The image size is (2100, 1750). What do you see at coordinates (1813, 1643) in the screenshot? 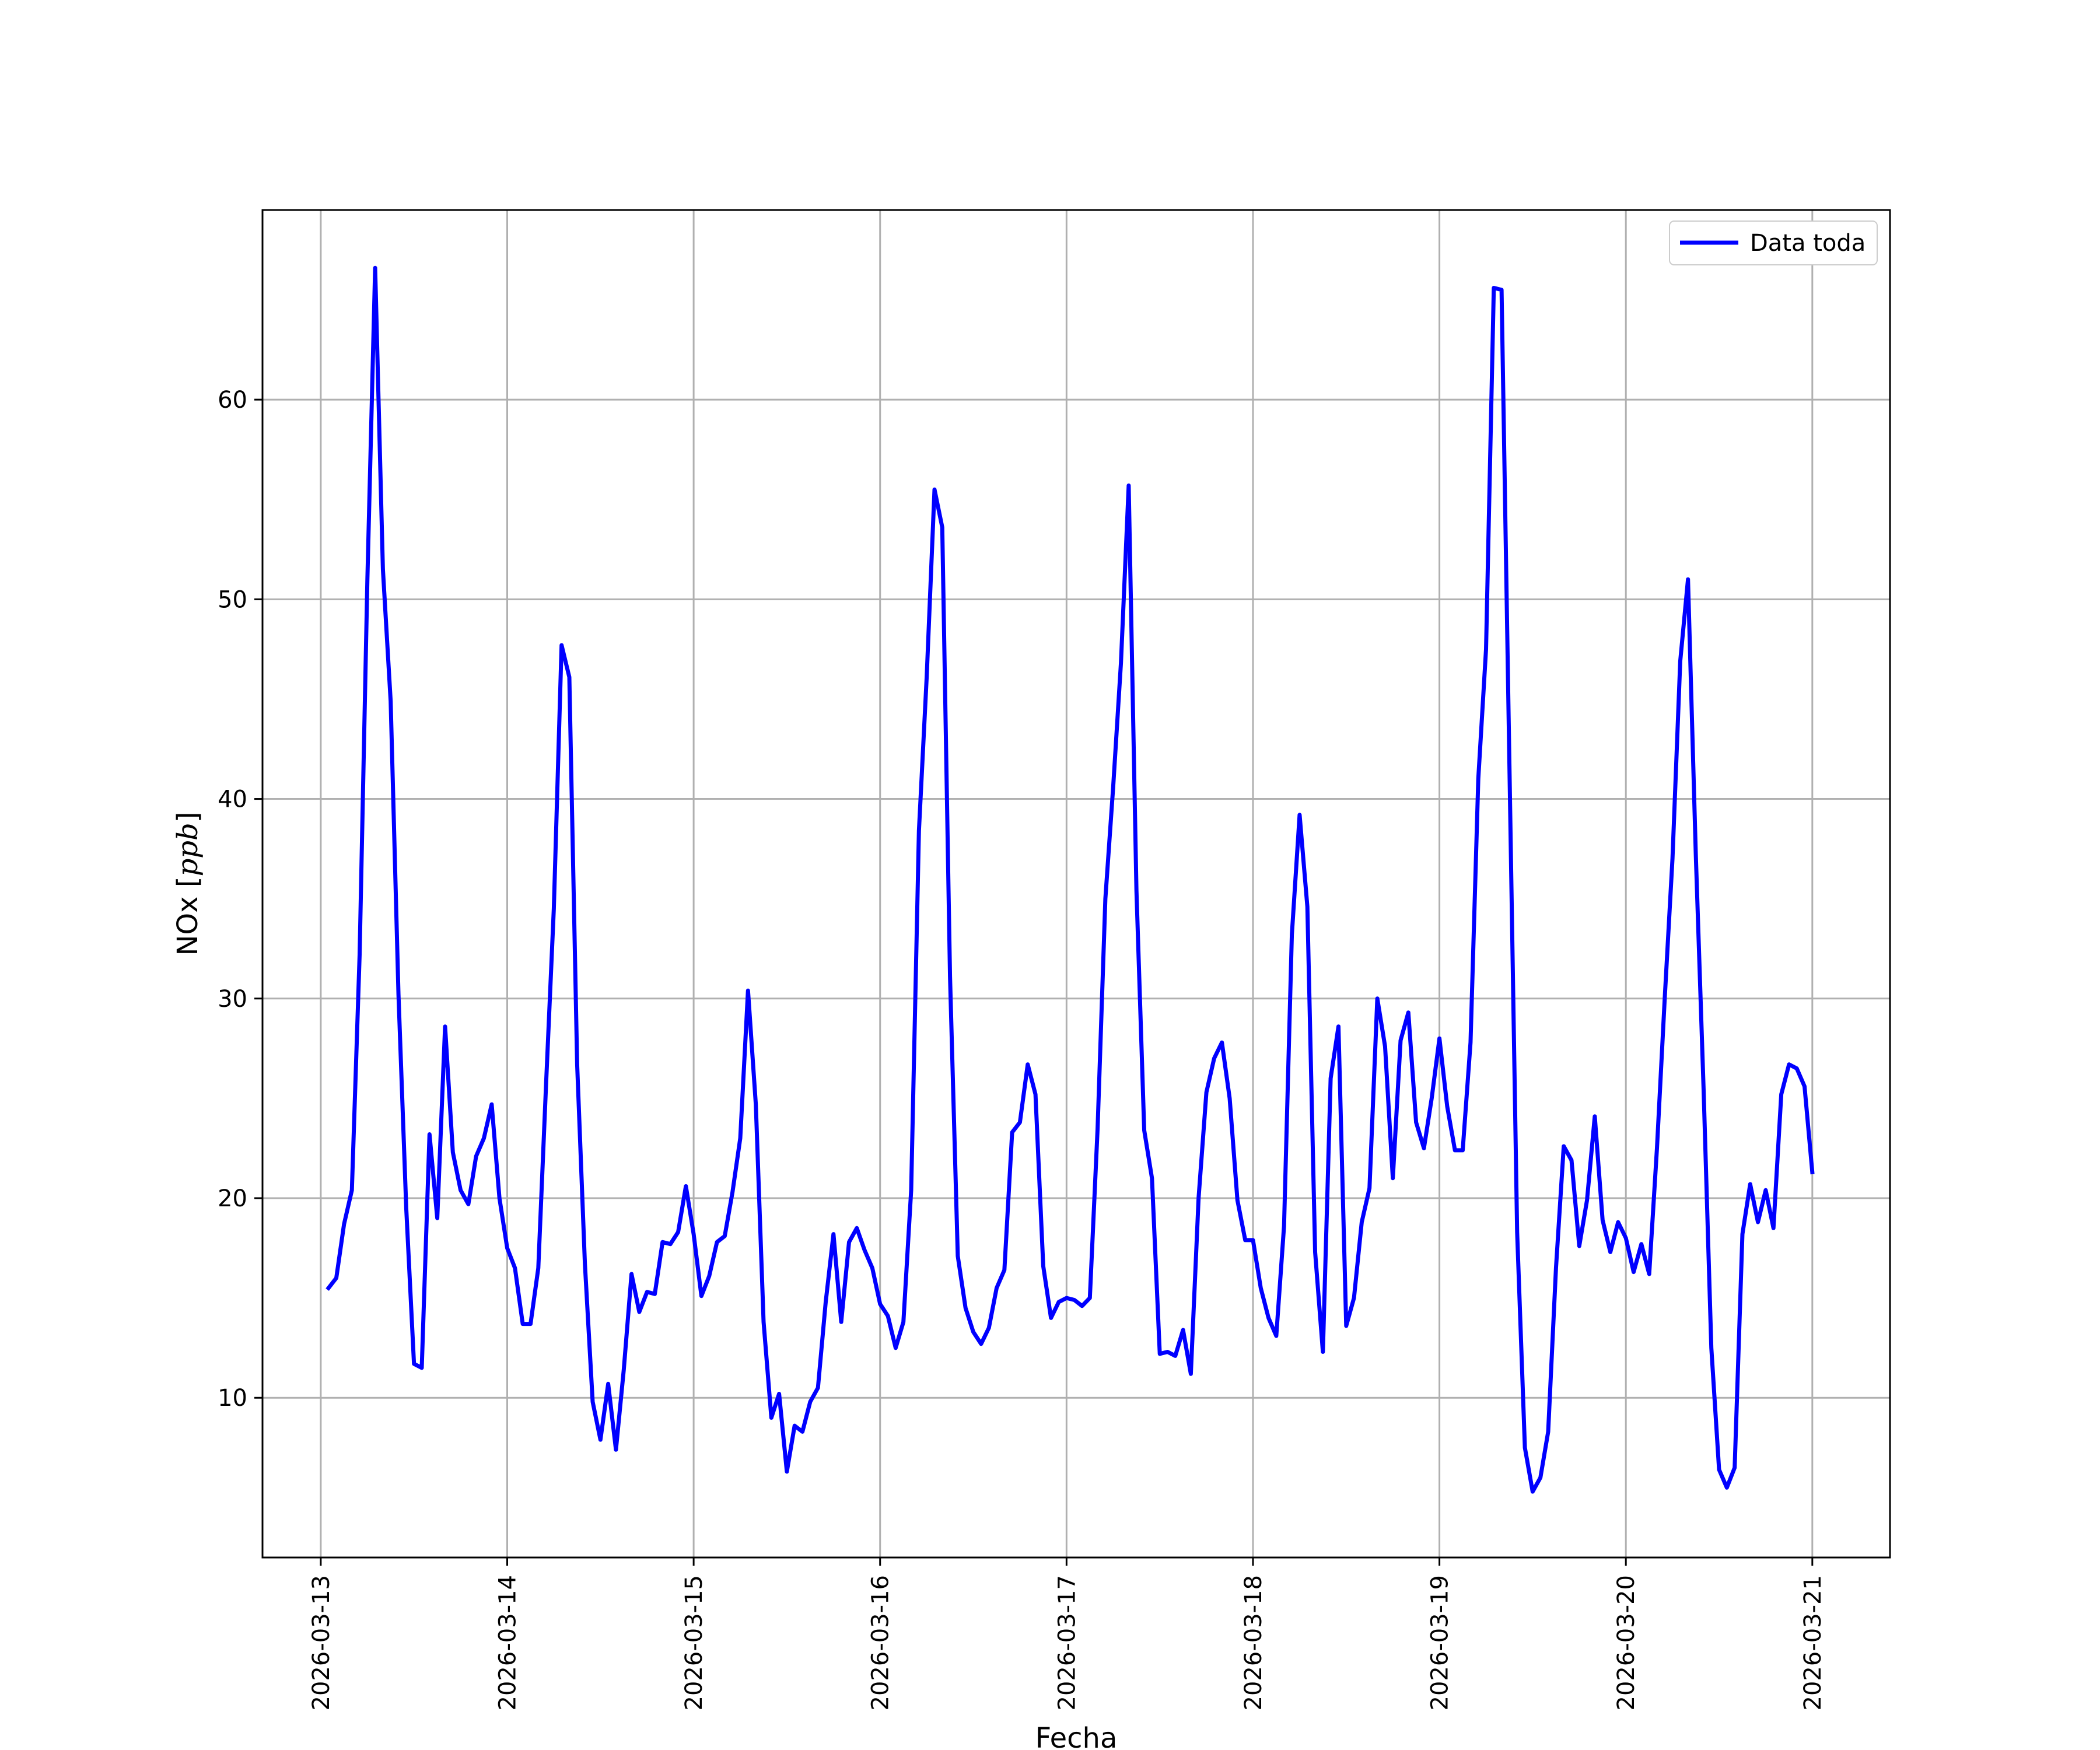
I see `x-tick-label: 2026-03-21` at bounding box center [1813, 1643].